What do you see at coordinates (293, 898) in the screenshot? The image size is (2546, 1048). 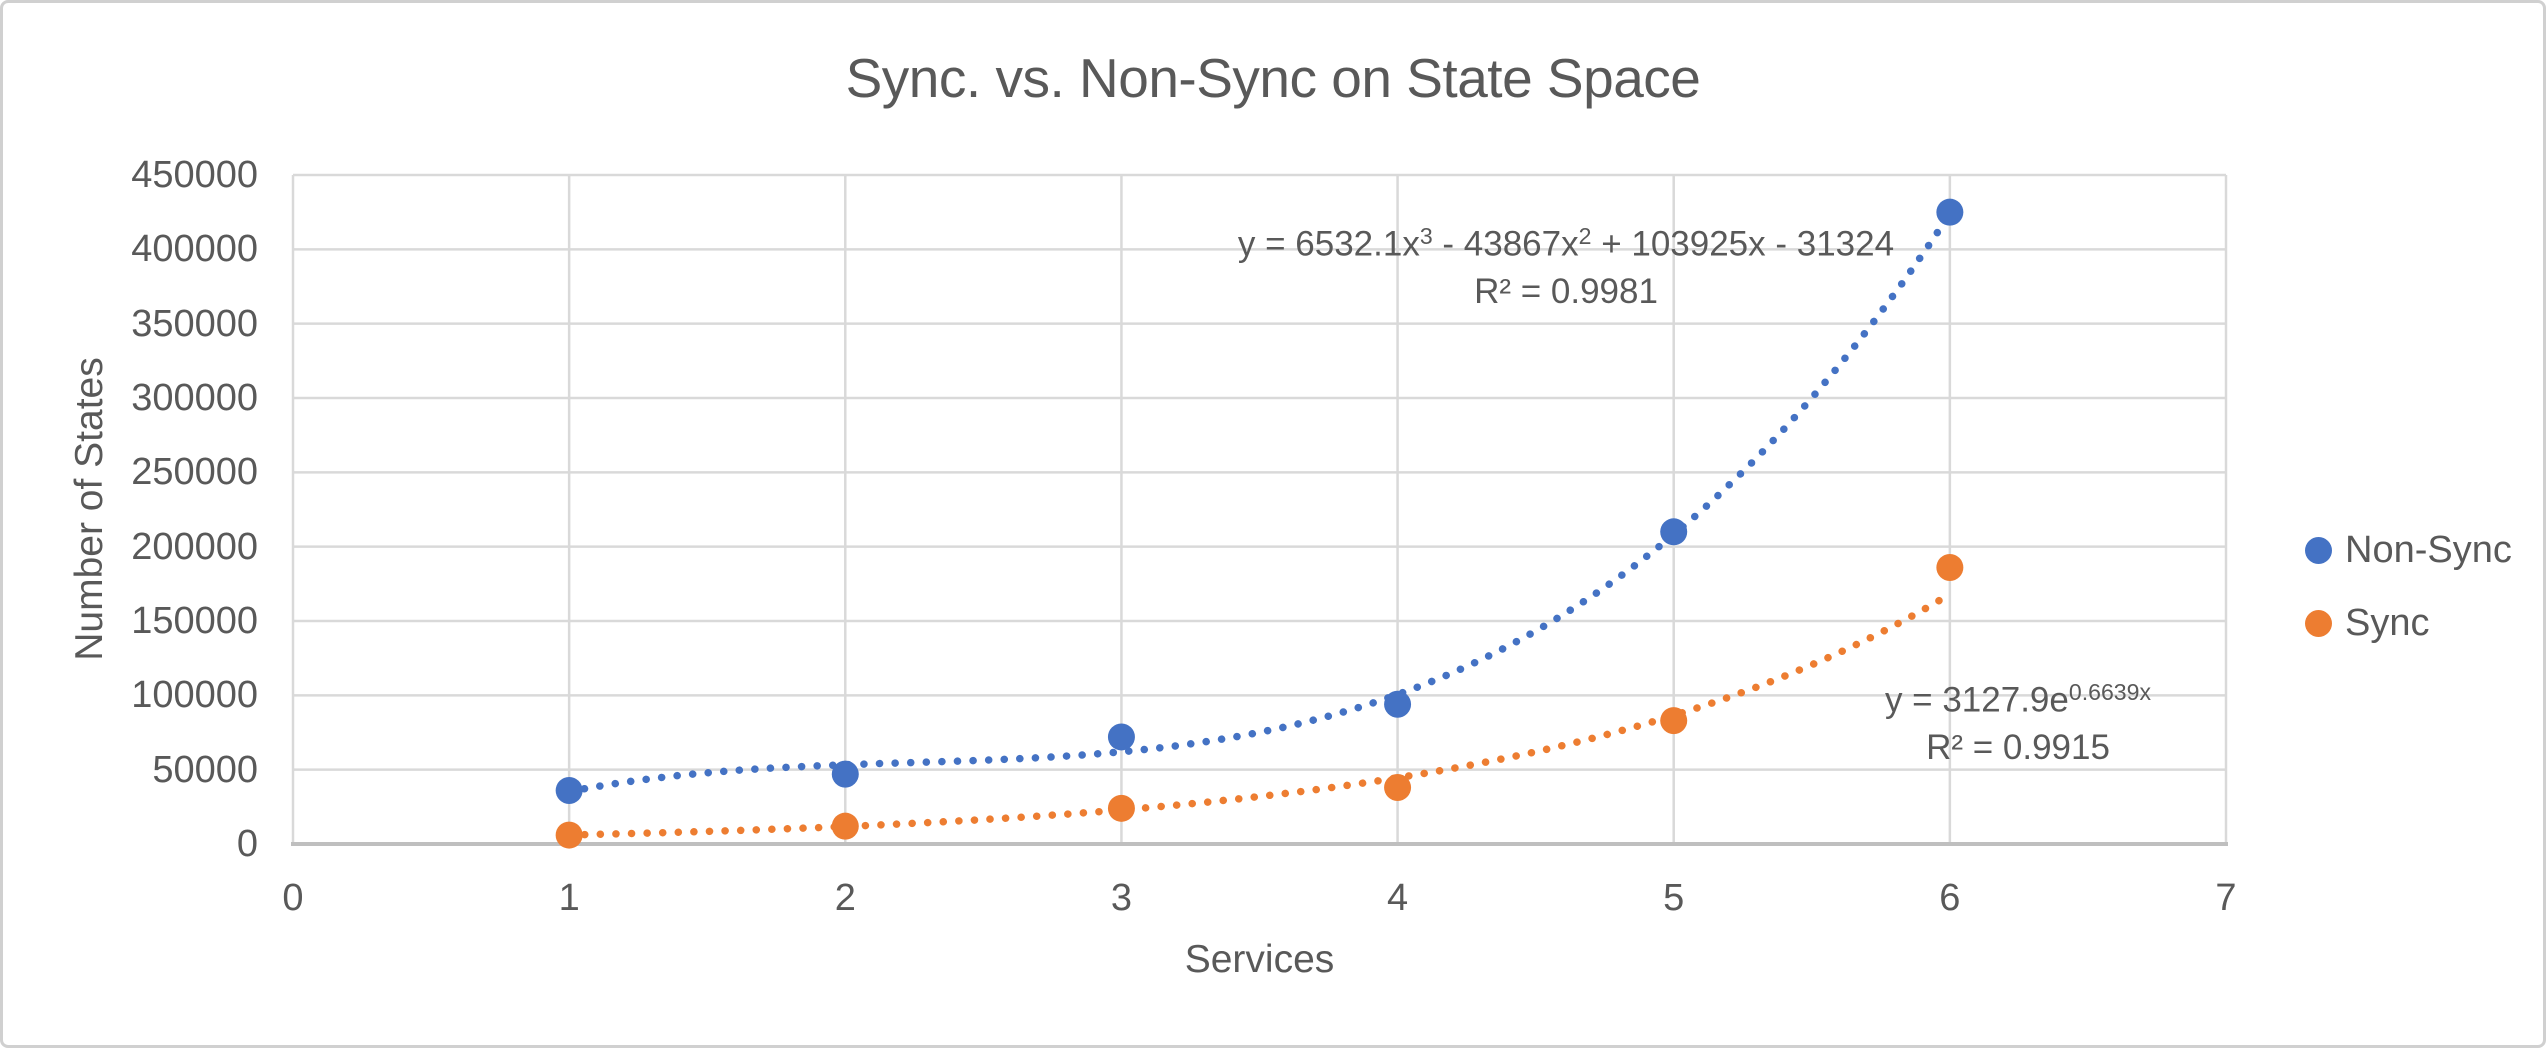 I see `x-tick-label-0: 0` at bounding box center [293, 898].